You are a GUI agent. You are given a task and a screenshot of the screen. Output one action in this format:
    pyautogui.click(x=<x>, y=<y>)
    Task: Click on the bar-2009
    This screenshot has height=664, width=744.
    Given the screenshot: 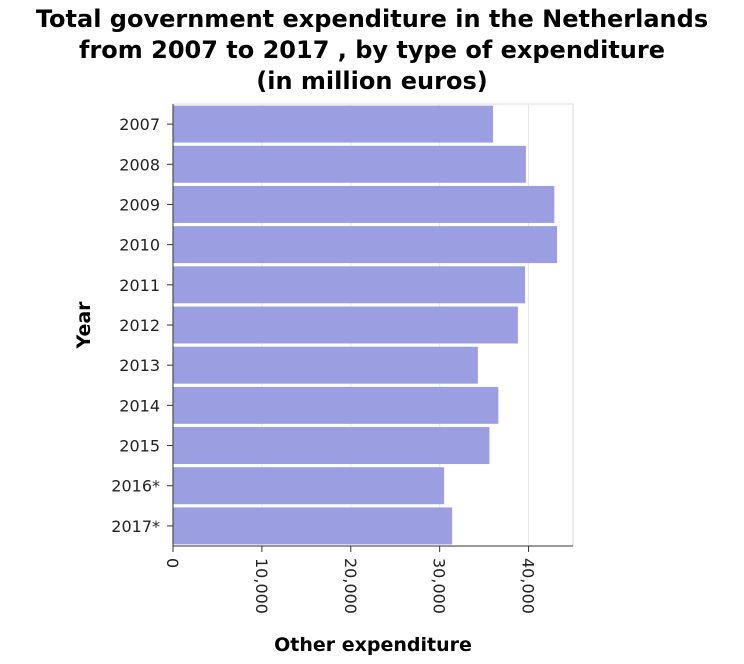 What is the action you would take?
    pyautogui.click(x=364, y=204)
    